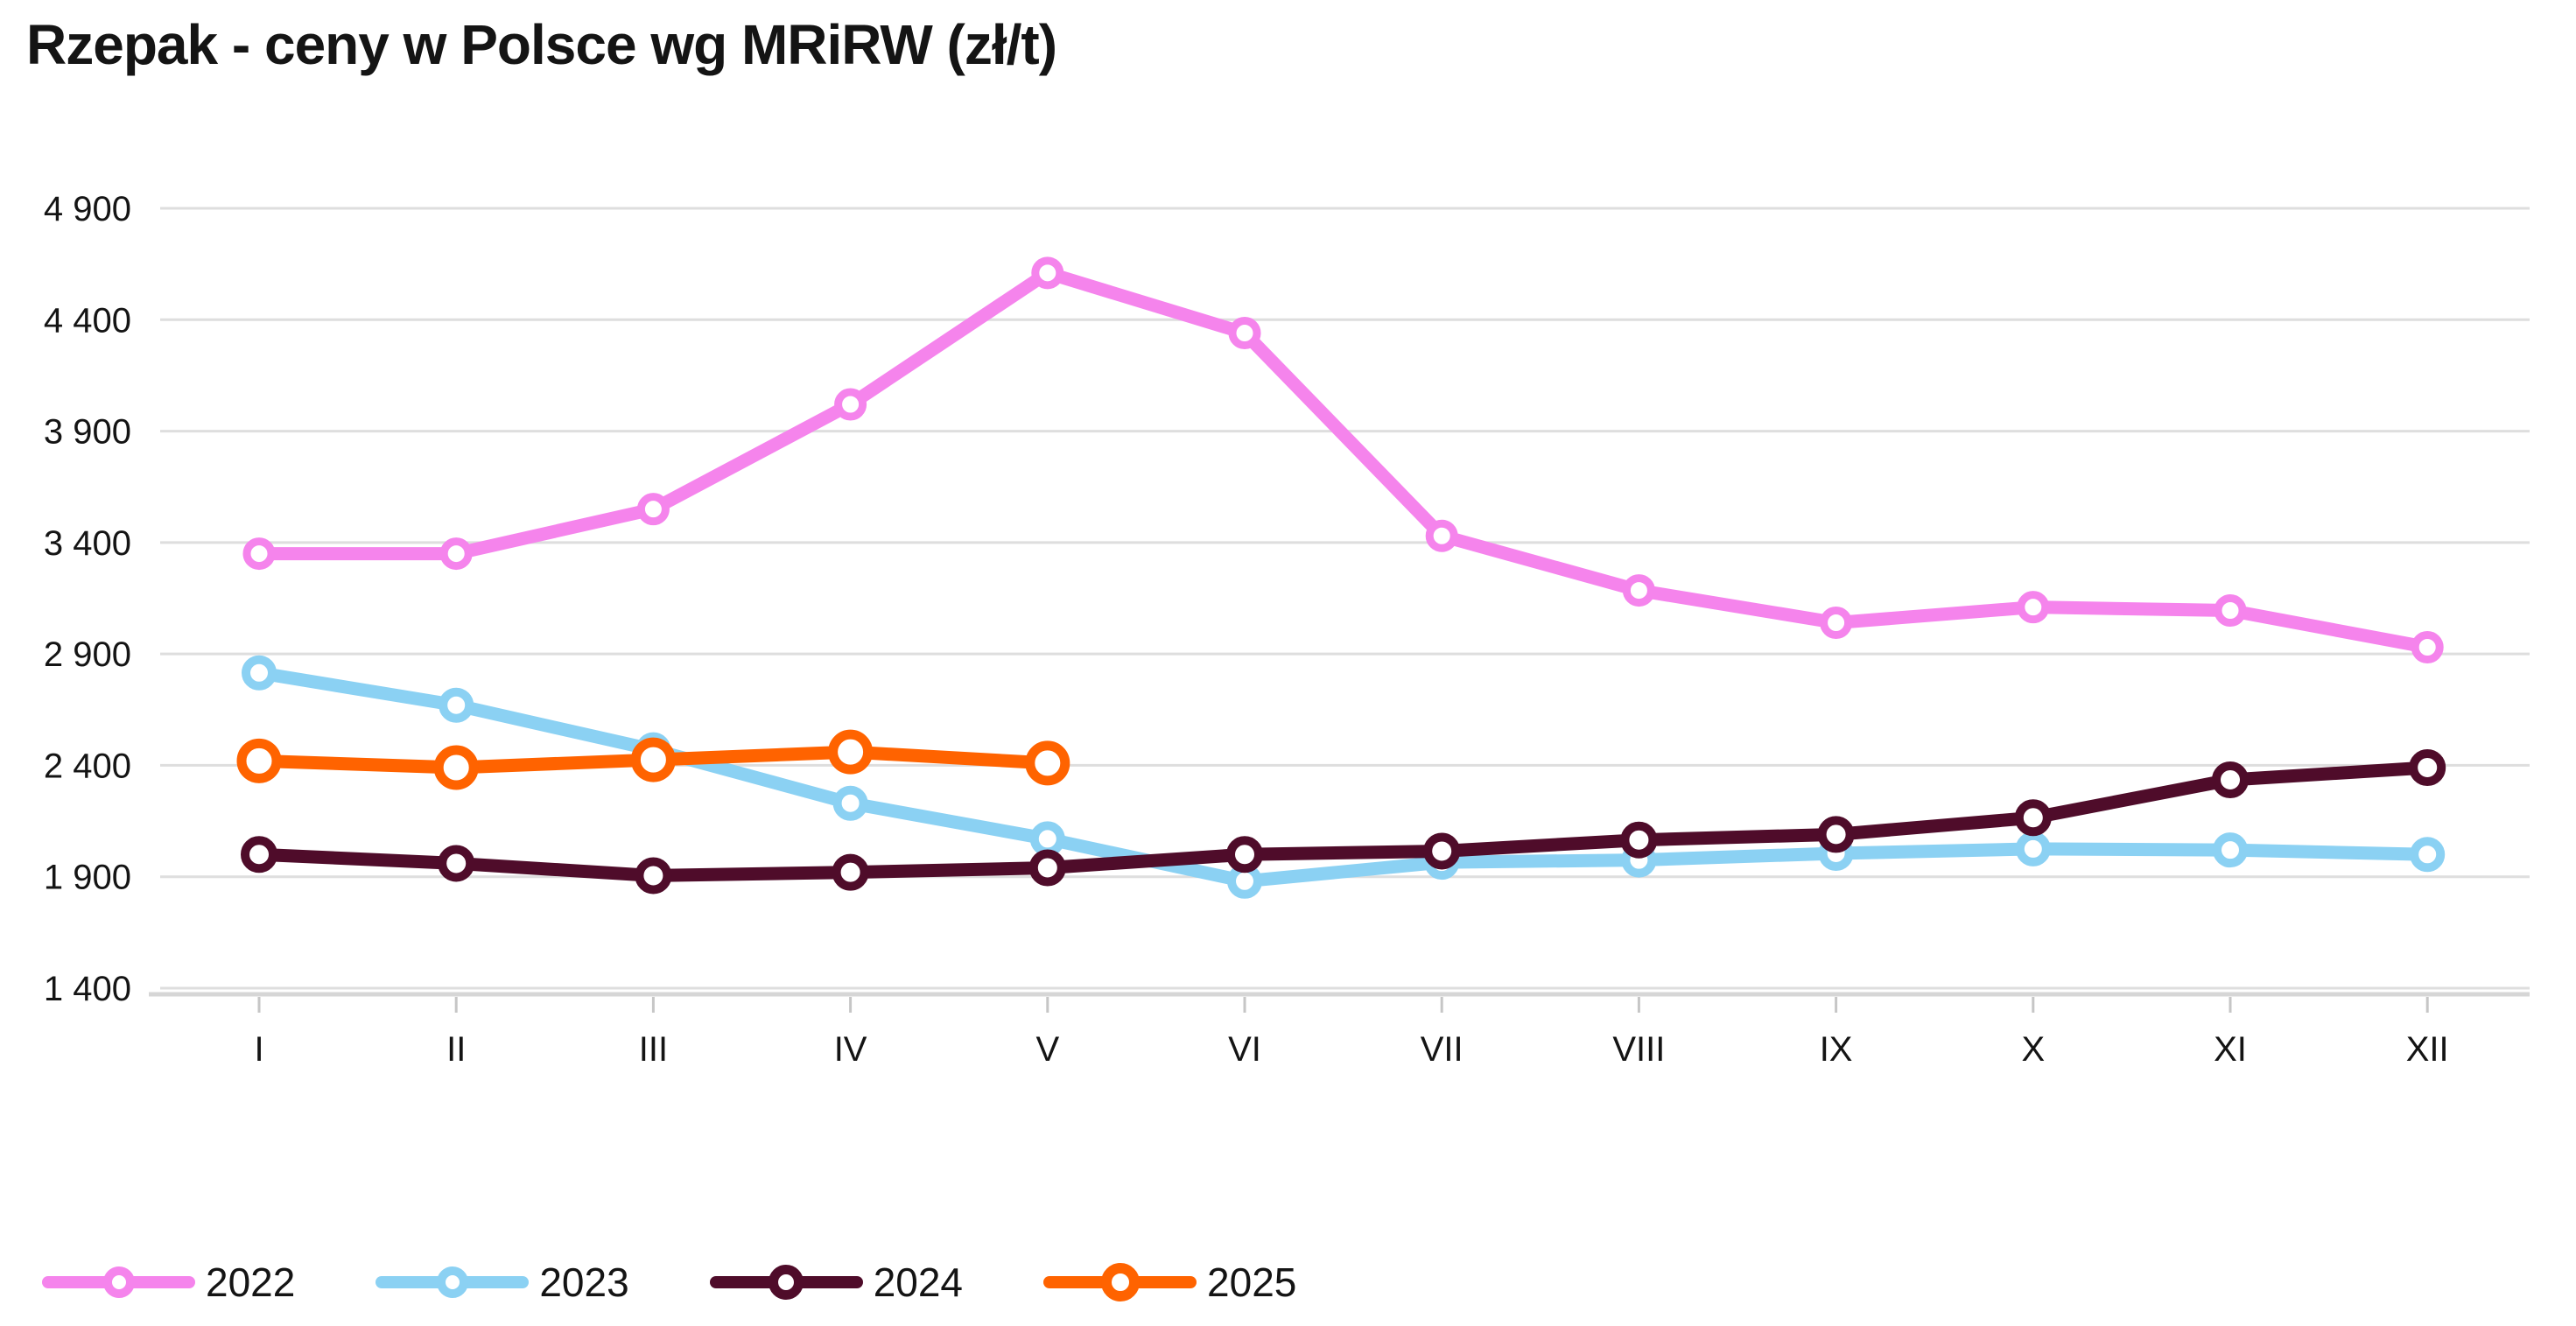 Image resolution: width=2576 pixels, height=1326 pixels. Describe the element at coordinates (1244, 1049) in the screenshot. I see `x-axis-tick-label: VI` at that location.